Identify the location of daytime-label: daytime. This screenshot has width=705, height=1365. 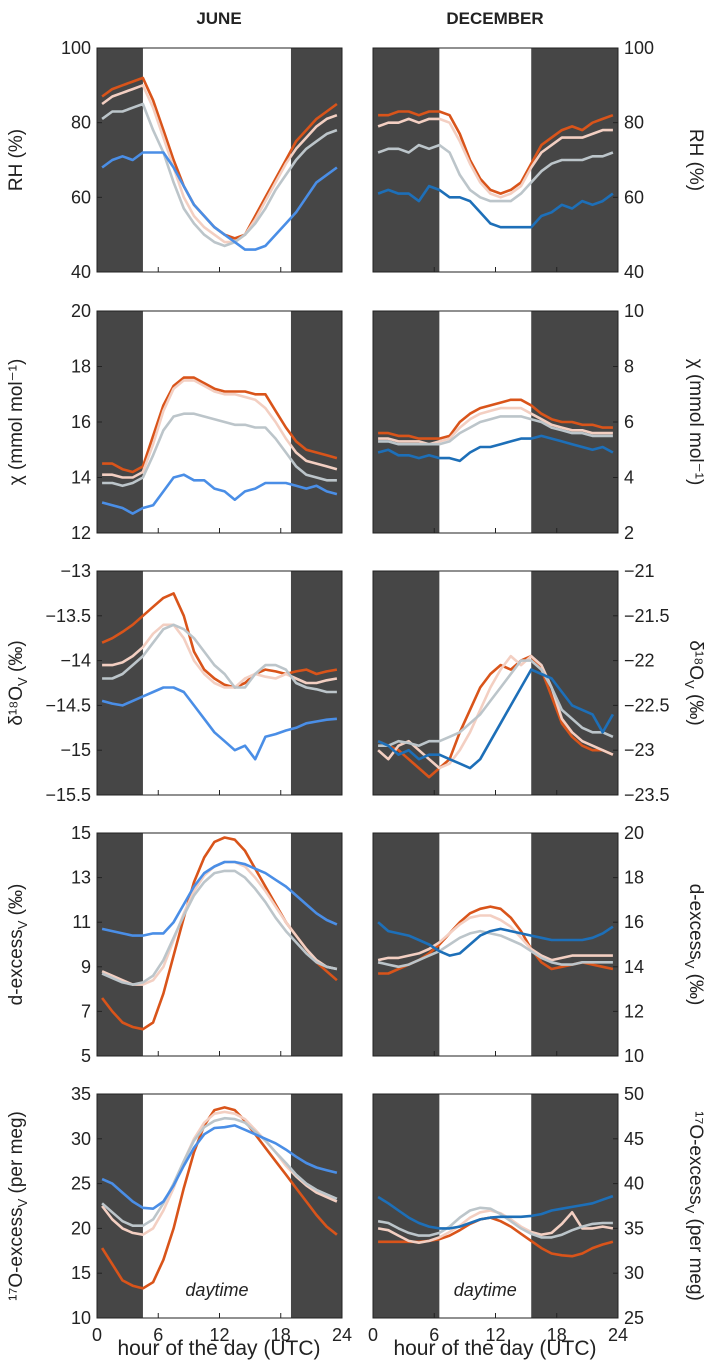
(485, 1290).